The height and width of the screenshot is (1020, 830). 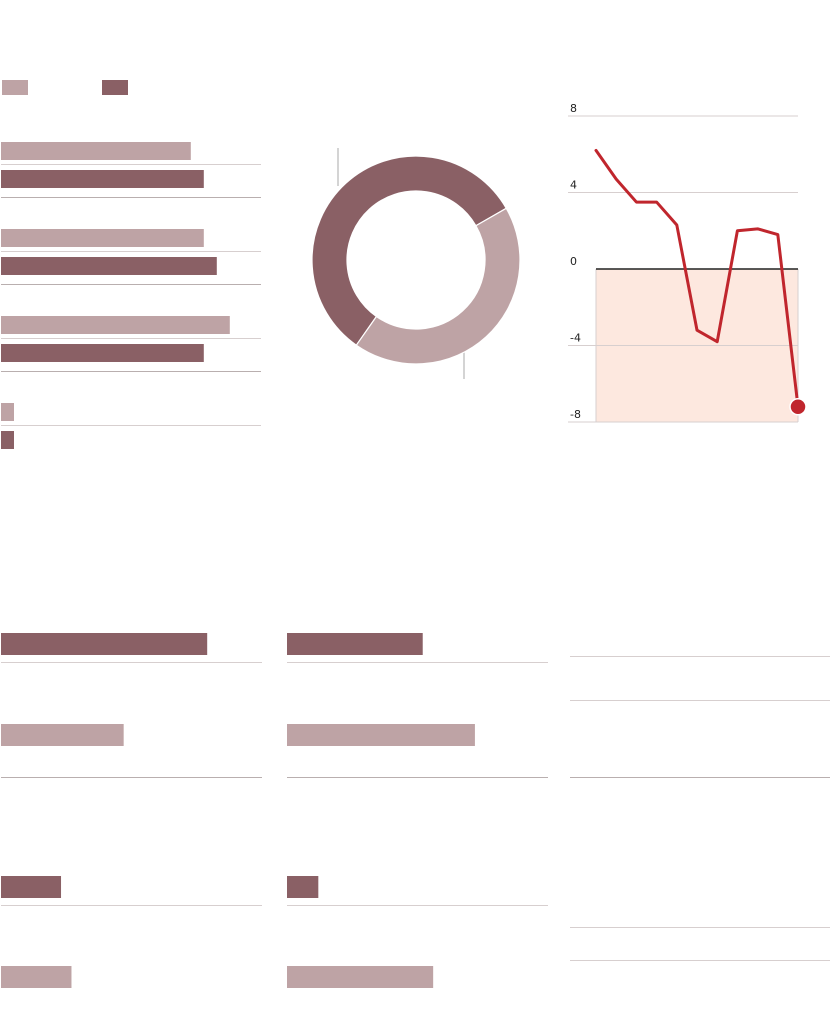 I want to click on y-tick-label: 4, so click(x=573, y=185).